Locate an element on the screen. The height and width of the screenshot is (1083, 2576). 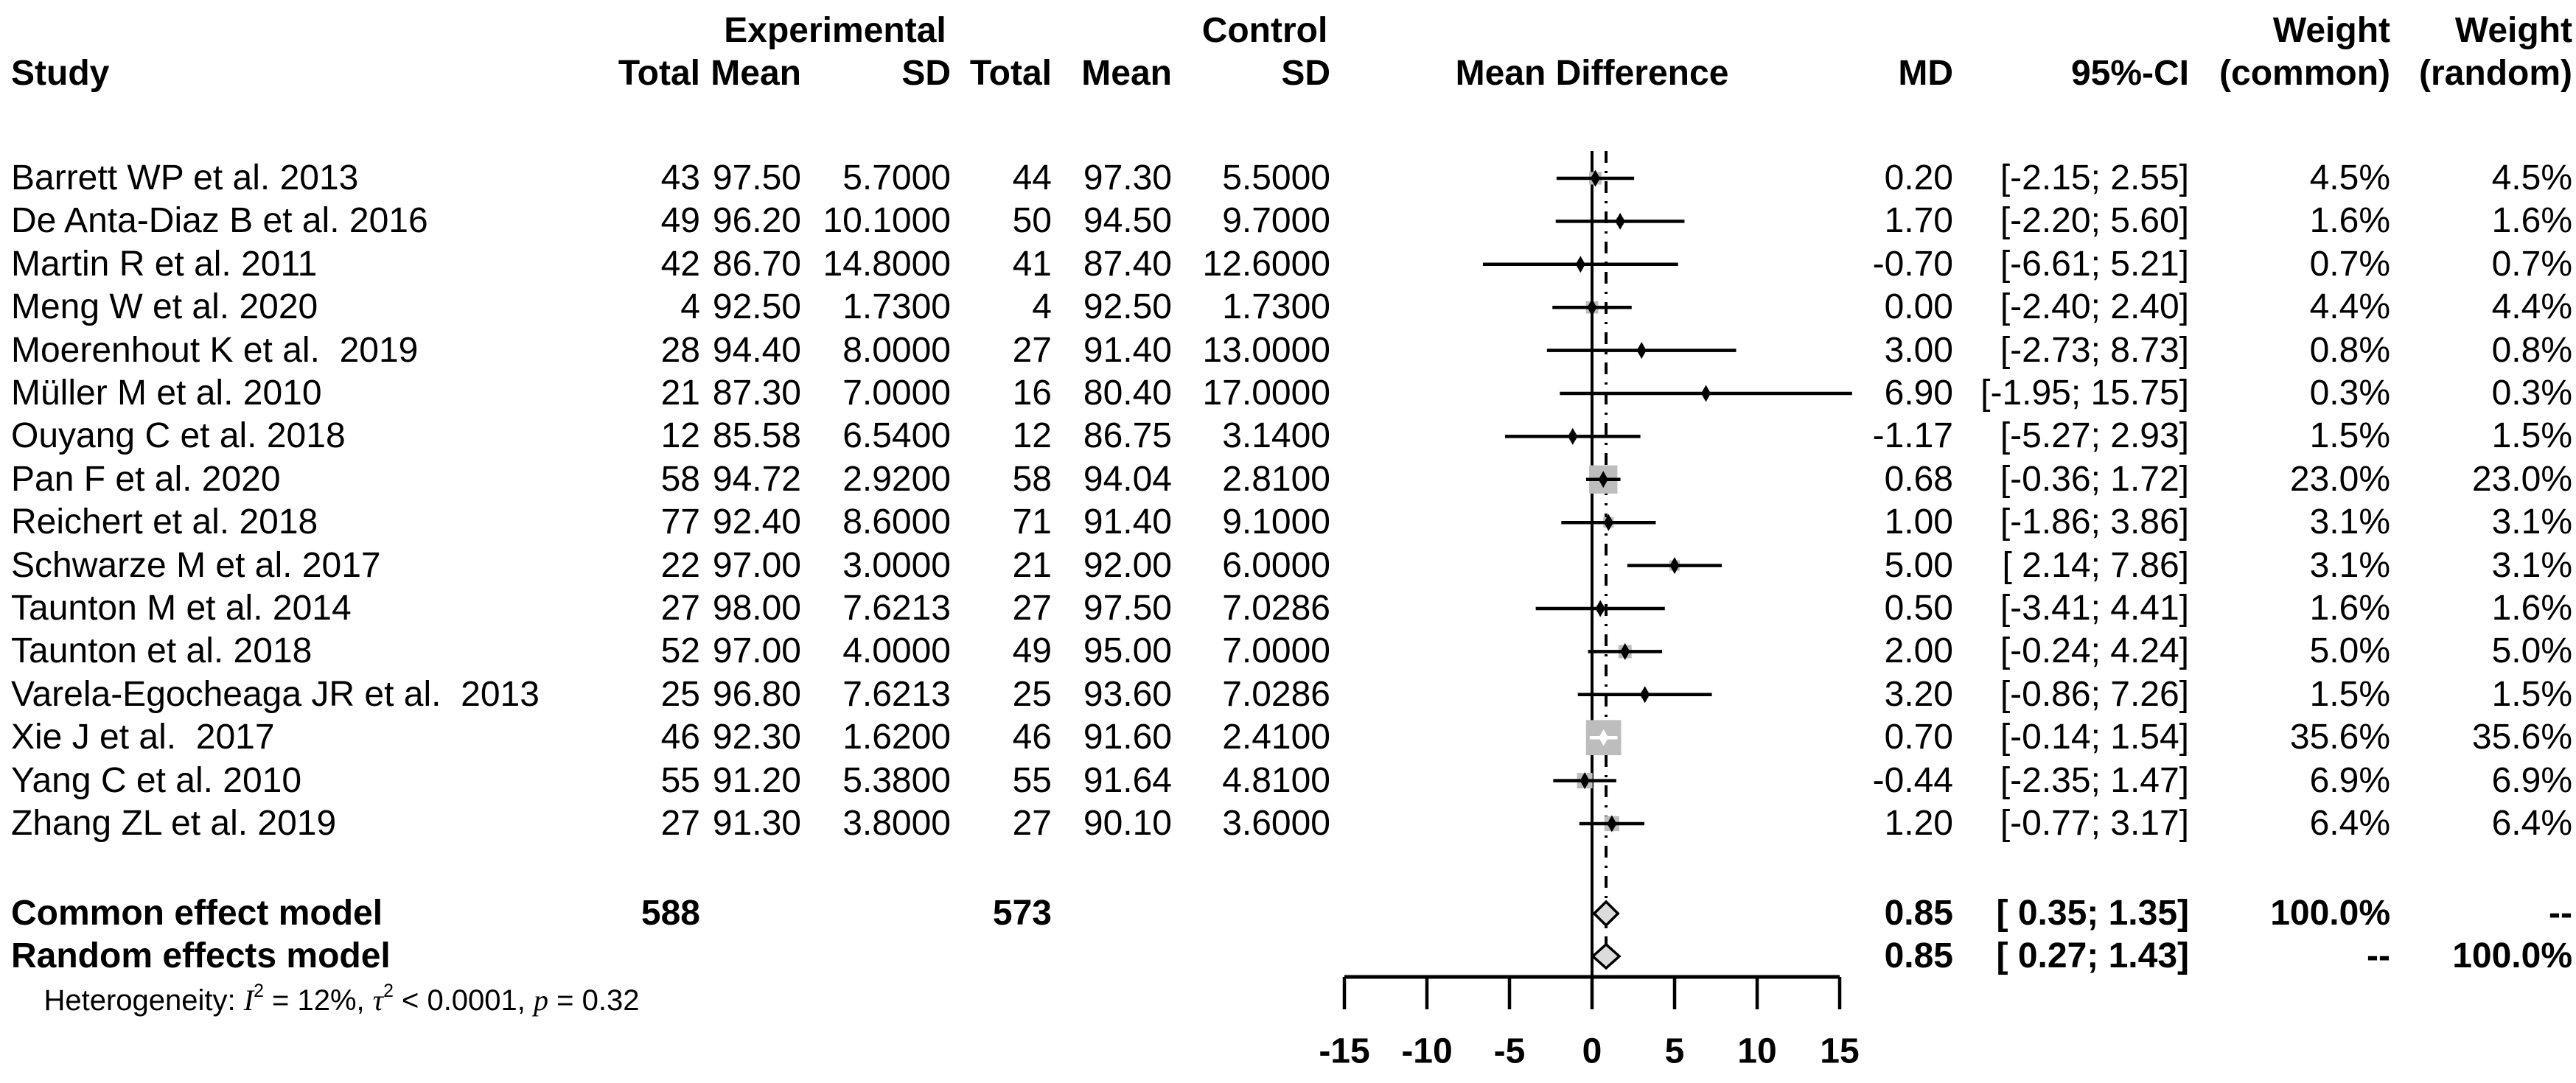
study-name: Barrett WP et al. 2013 is located at coordinates (185, 177).